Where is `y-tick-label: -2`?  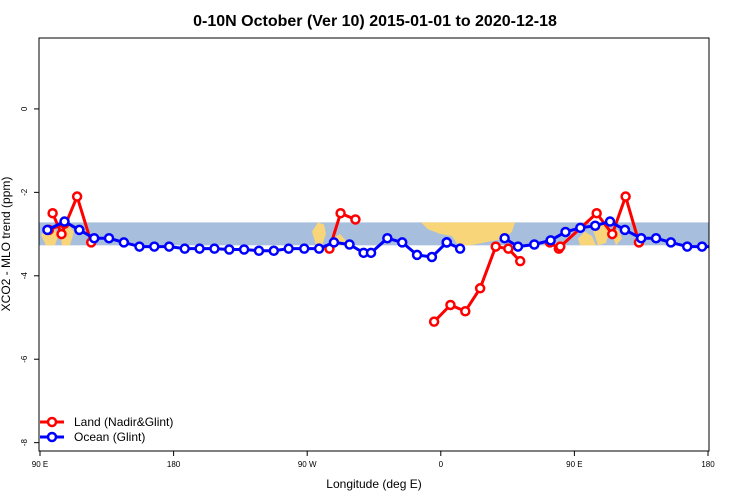
y-tick-label: -2 is located at coordinates (24, 192).